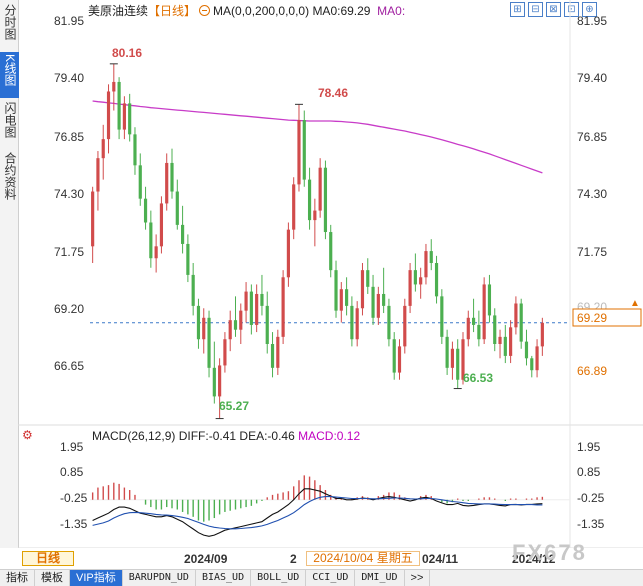 This screenshot has width=643, height=586. What do you see at coordinates (69, 78) in the screenshot?
I see `price-tick: 79.40` at bounding box center [69, 78].